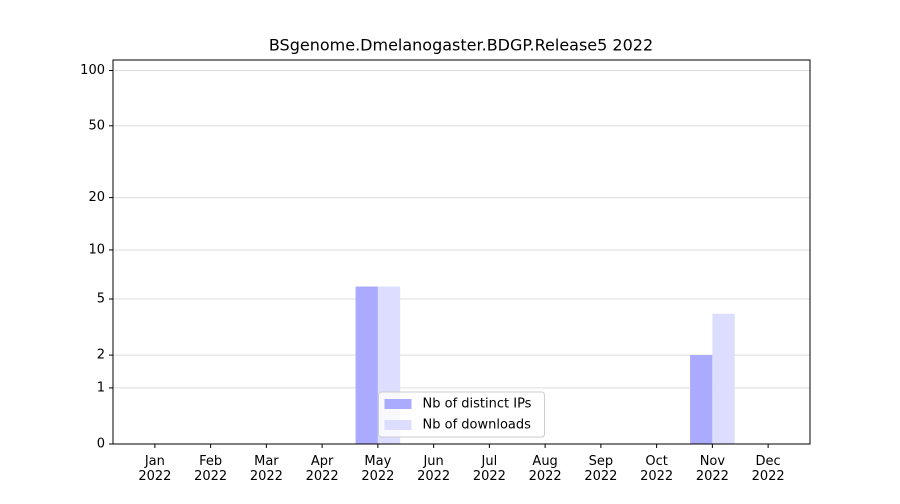  Describe the element at coordinates (477, 425) in the screenshot. I see `legend-label: Nb of downloads` at that location.